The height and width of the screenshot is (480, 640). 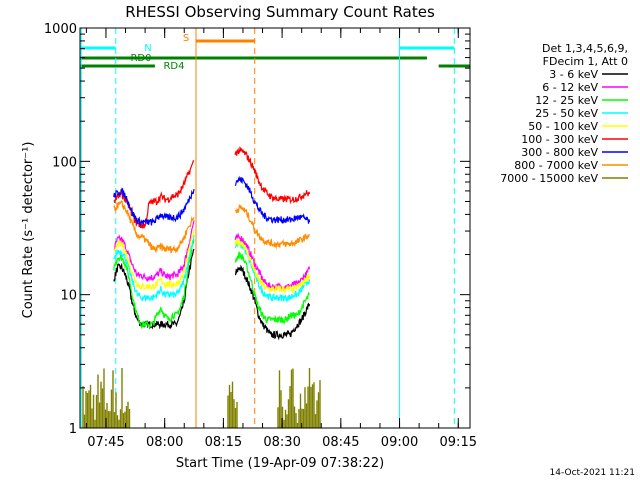 I want to click on x-tick-label: 07:45, so click(x=105, y=442).